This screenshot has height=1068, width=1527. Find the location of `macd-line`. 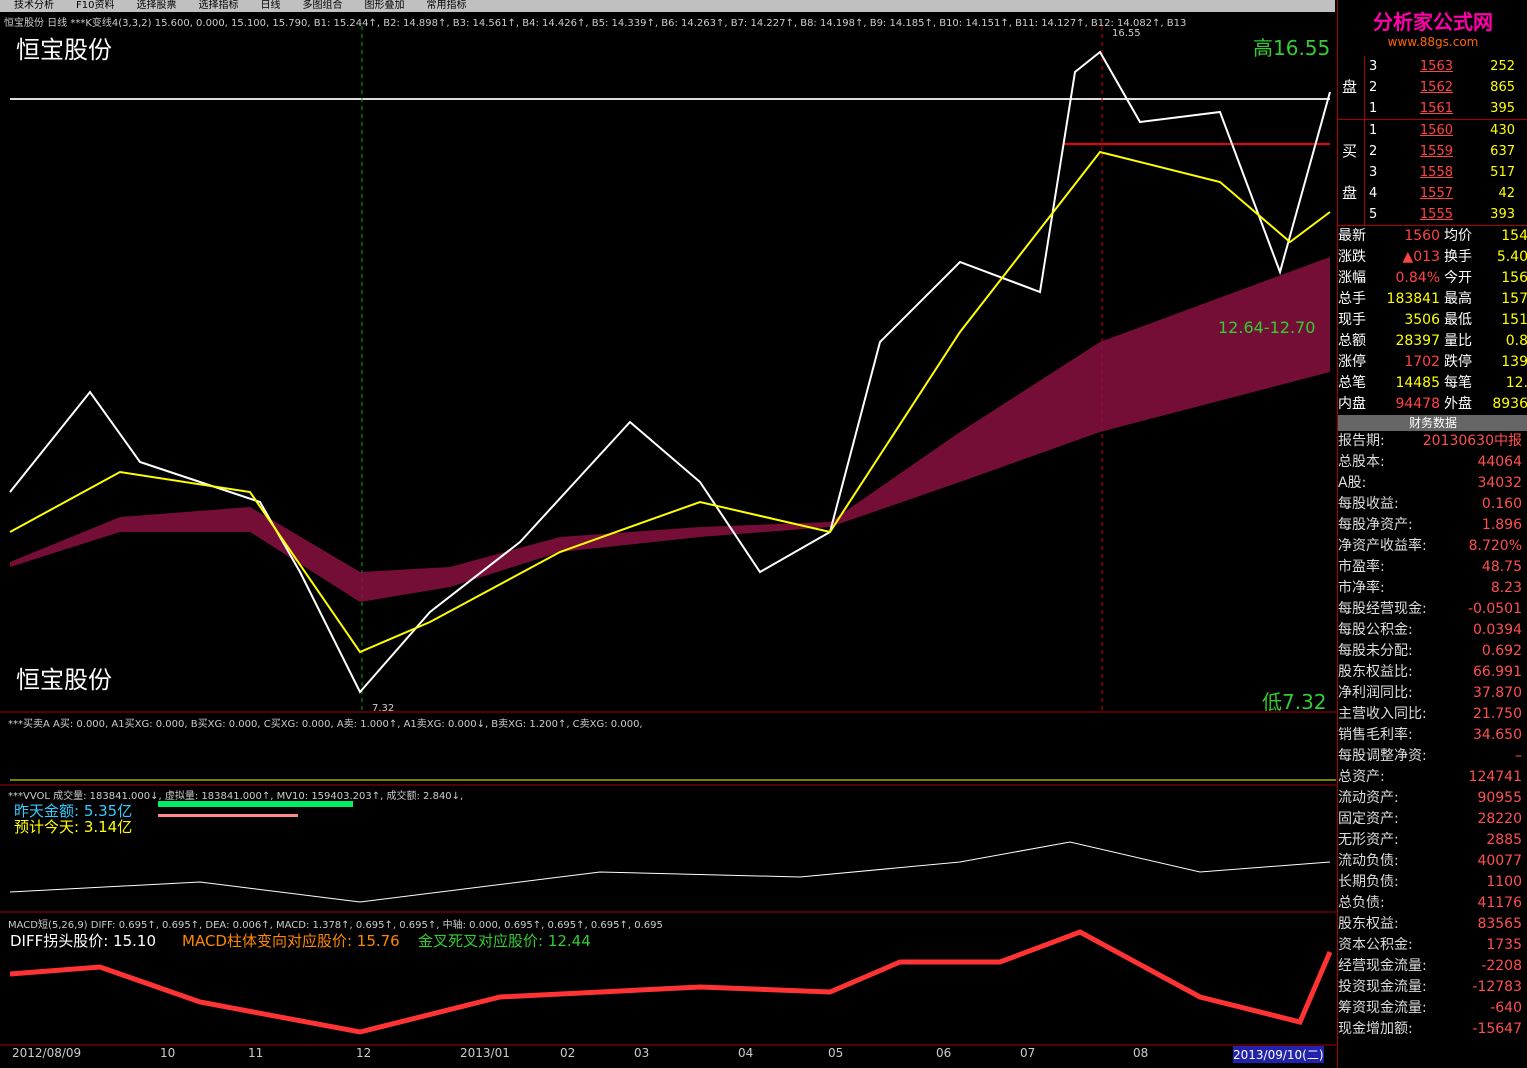

macd-line is located at coordinates (671, 982).